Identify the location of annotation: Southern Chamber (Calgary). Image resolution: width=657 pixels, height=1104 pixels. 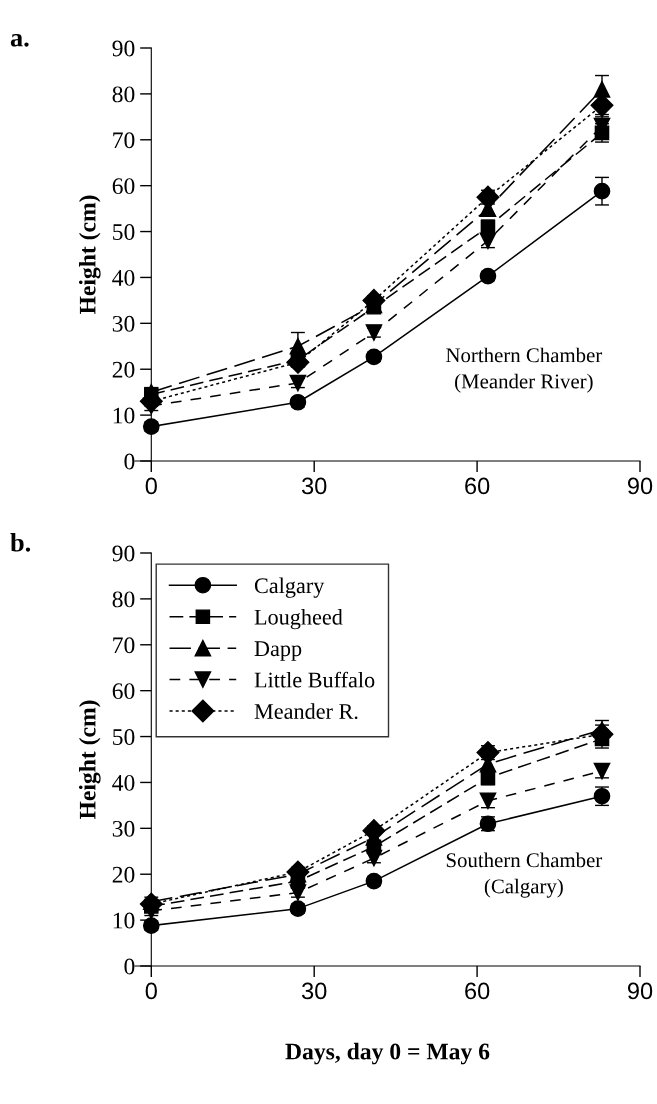
(524, 875).